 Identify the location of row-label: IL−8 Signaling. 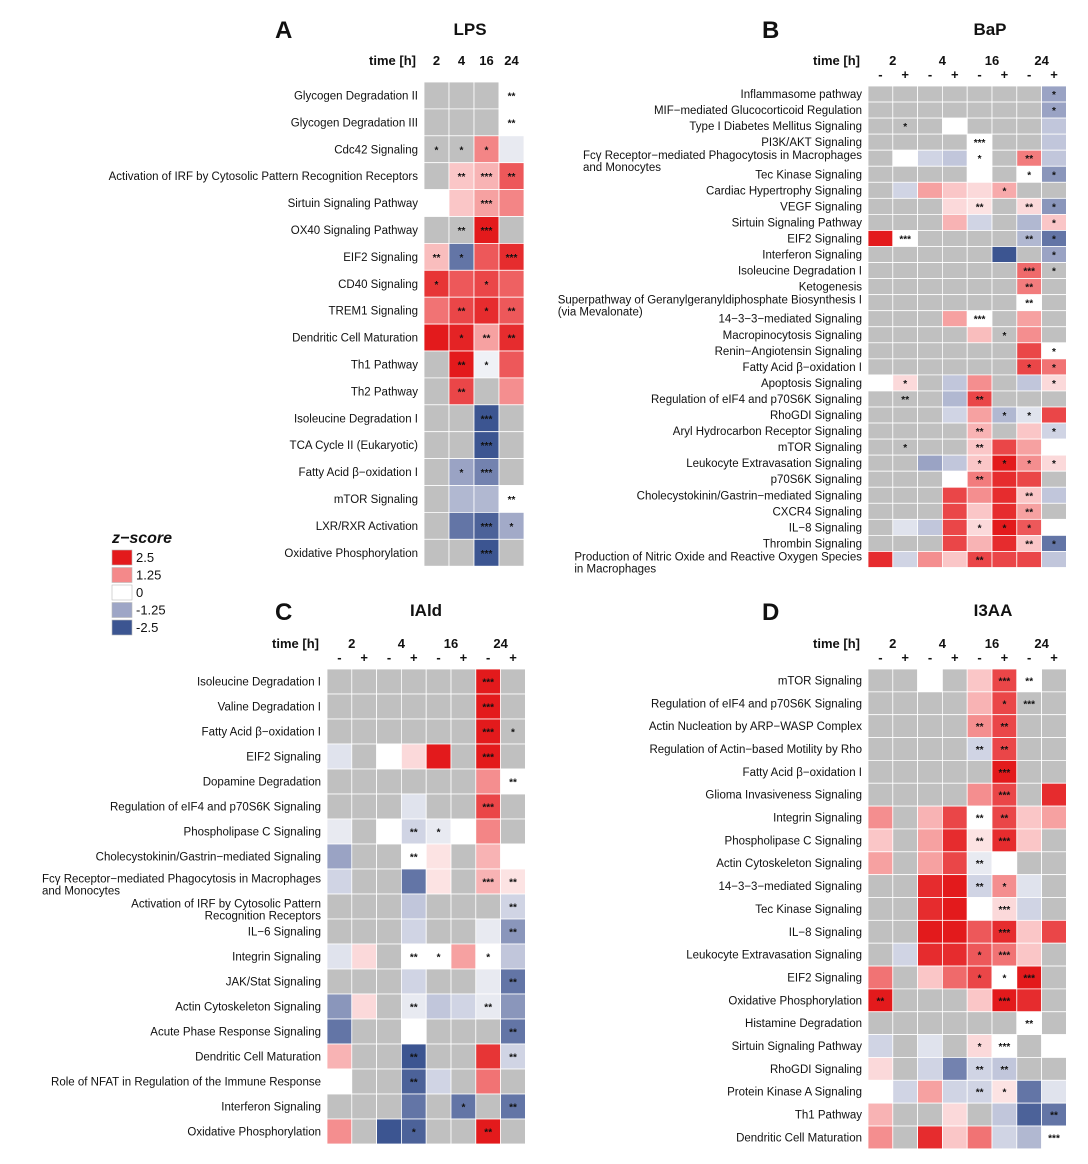
(825, 528).